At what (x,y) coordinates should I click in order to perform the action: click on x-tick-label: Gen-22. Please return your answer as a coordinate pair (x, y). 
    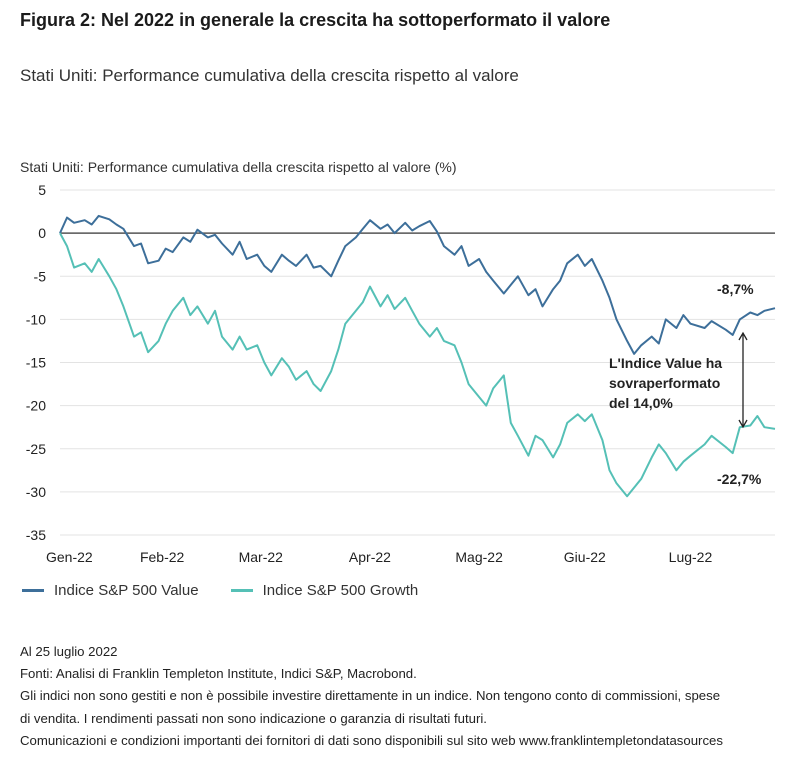
    Looking at the image, I should click on (69, 557).